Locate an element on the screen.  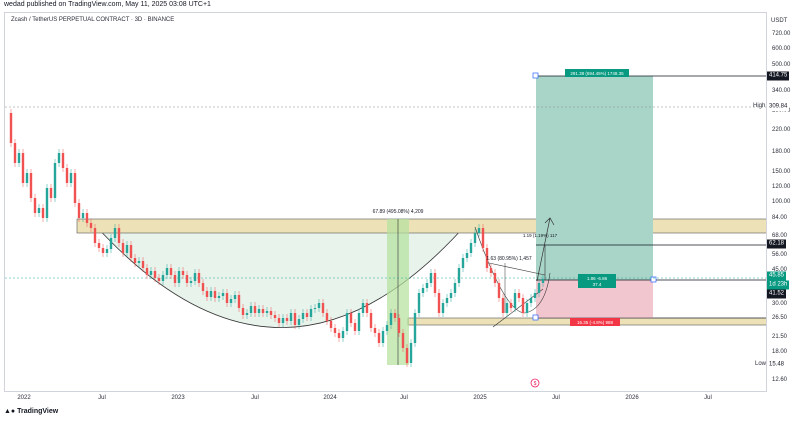
price-tick: 68.00 is located at coordinates (780, 236).